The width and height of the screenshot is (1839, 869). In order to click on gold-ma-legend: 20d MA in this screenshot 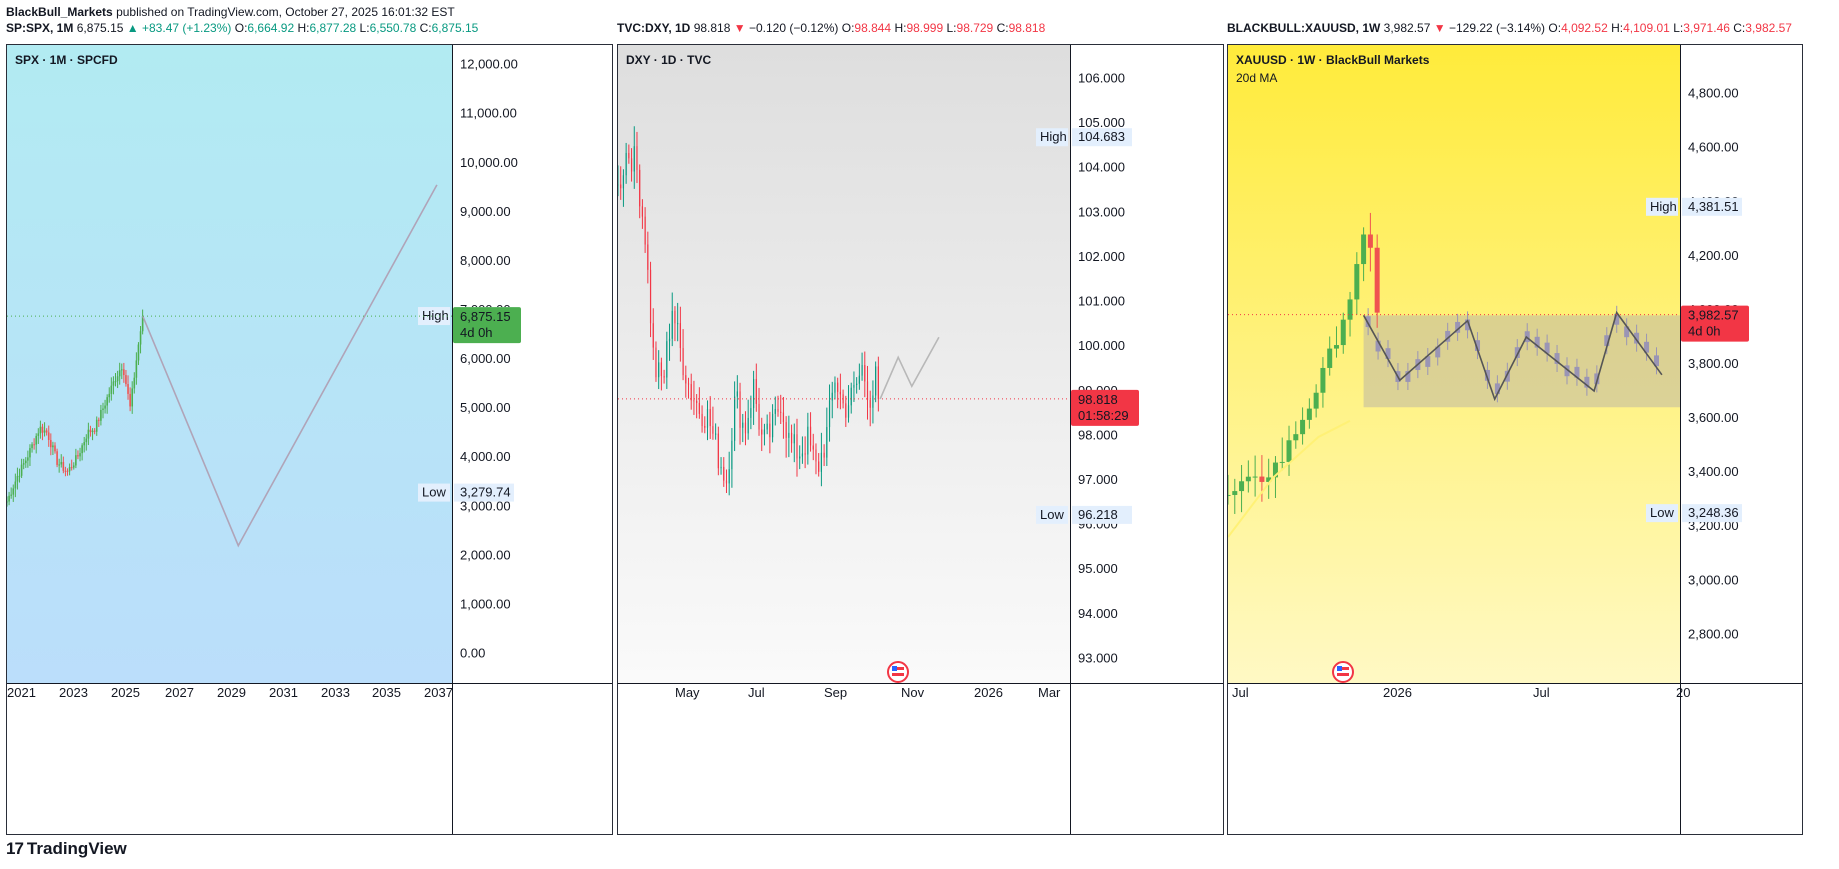, I will do `click(1257, 78)`.